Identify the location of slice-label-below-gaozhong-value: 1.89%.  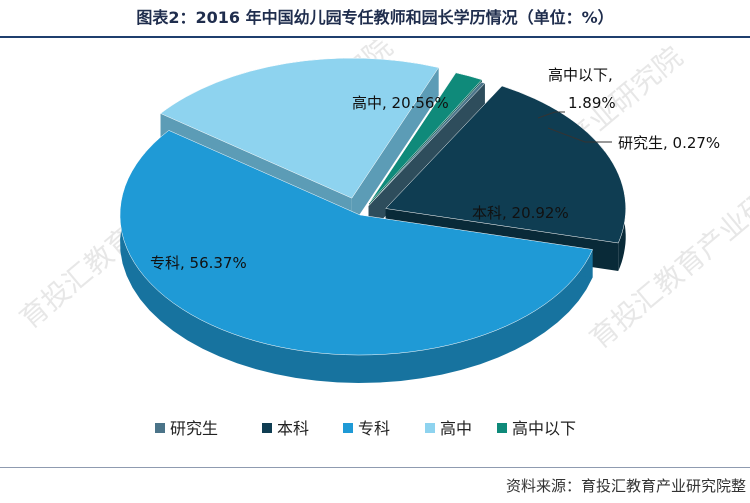
(592, 103).